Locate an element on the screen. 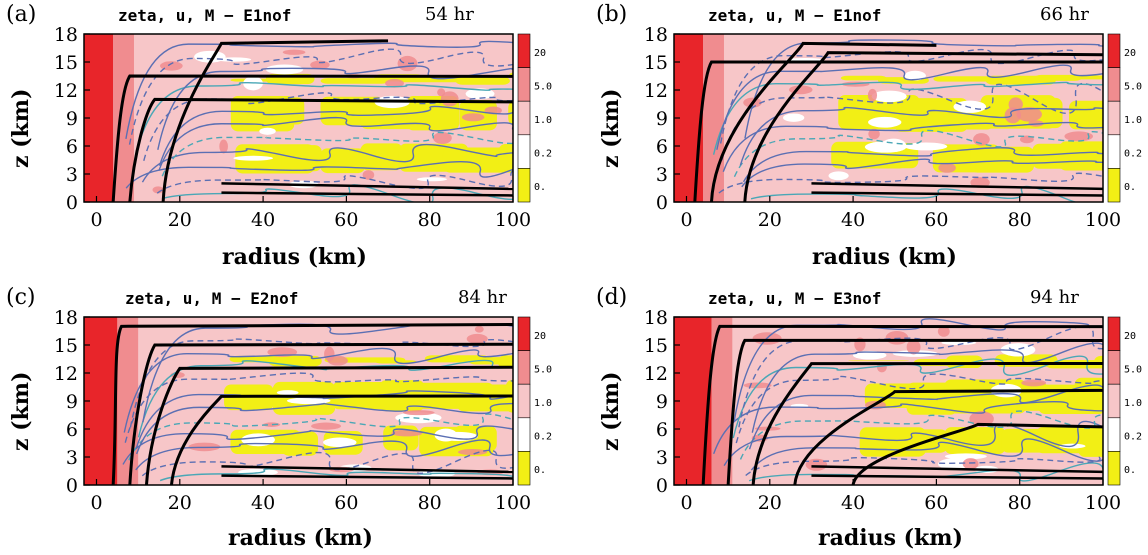 The width and height of the screenshot is (1148, 555). x-tick-label: 20 is located at coordinates (180, 220).